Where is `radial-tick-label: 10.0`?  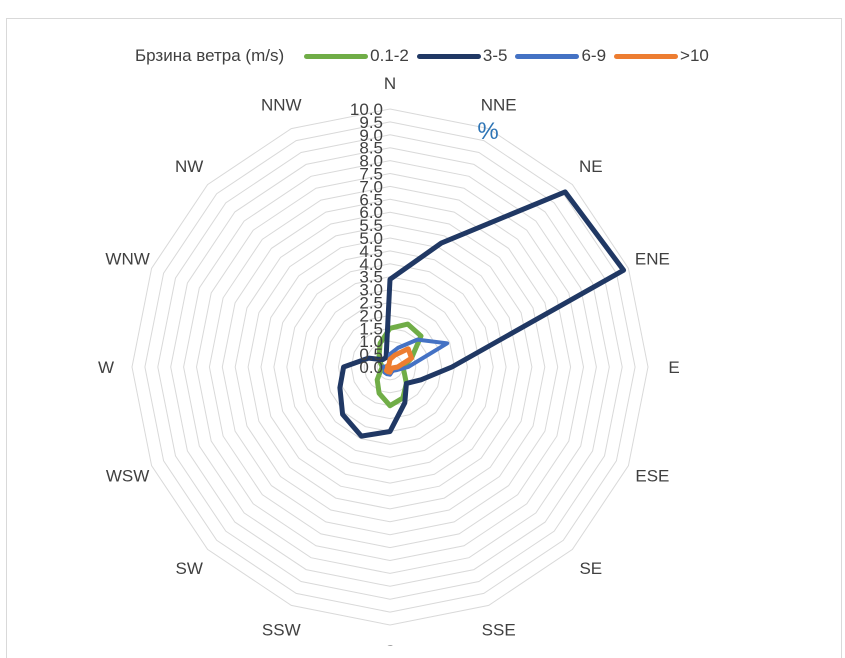
radial-tick-label: 10.0 is located at coordinates (366, 109).